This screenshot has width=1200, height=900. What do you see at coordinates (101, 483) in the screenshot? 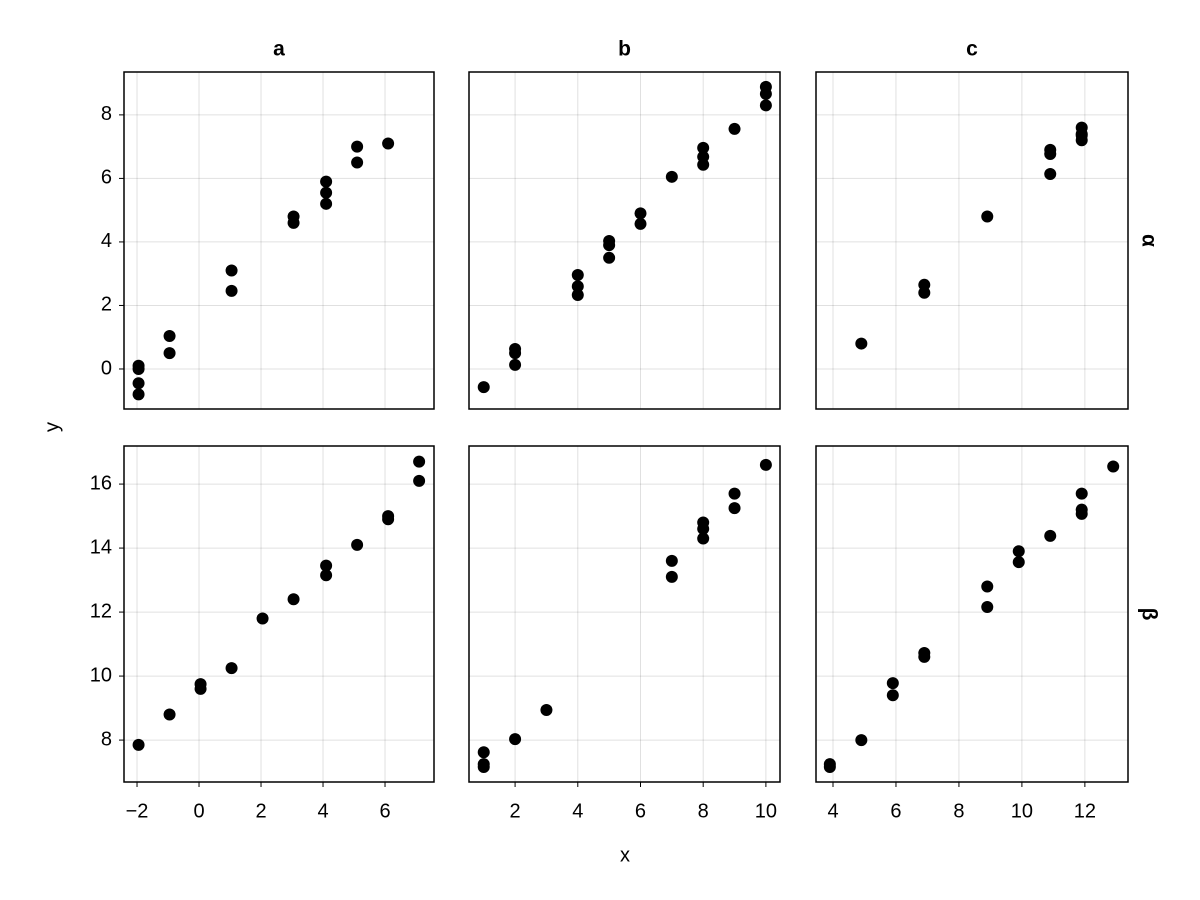
I see `y-tick-label: 16` at bounding box center [101, 483].